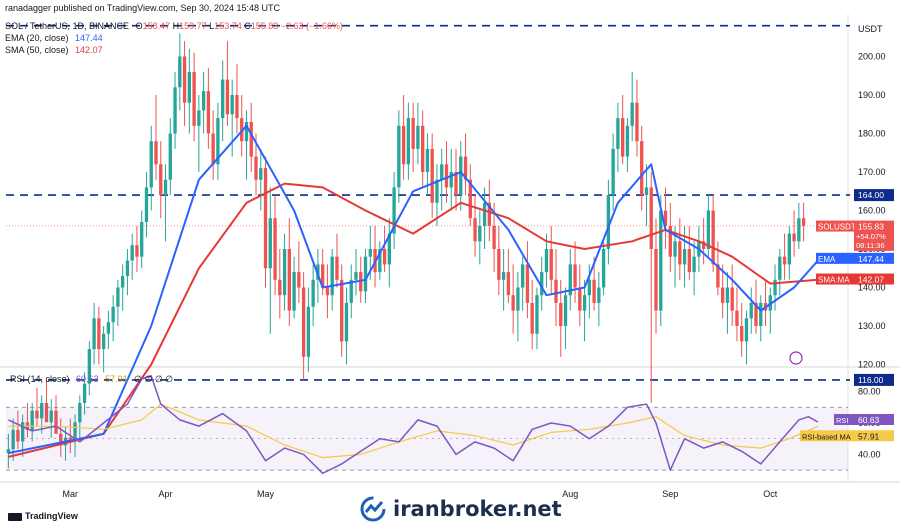 The width and height of the screenshot is (900, 527). I want to click on currency-label: USDT, so click(870, 29).